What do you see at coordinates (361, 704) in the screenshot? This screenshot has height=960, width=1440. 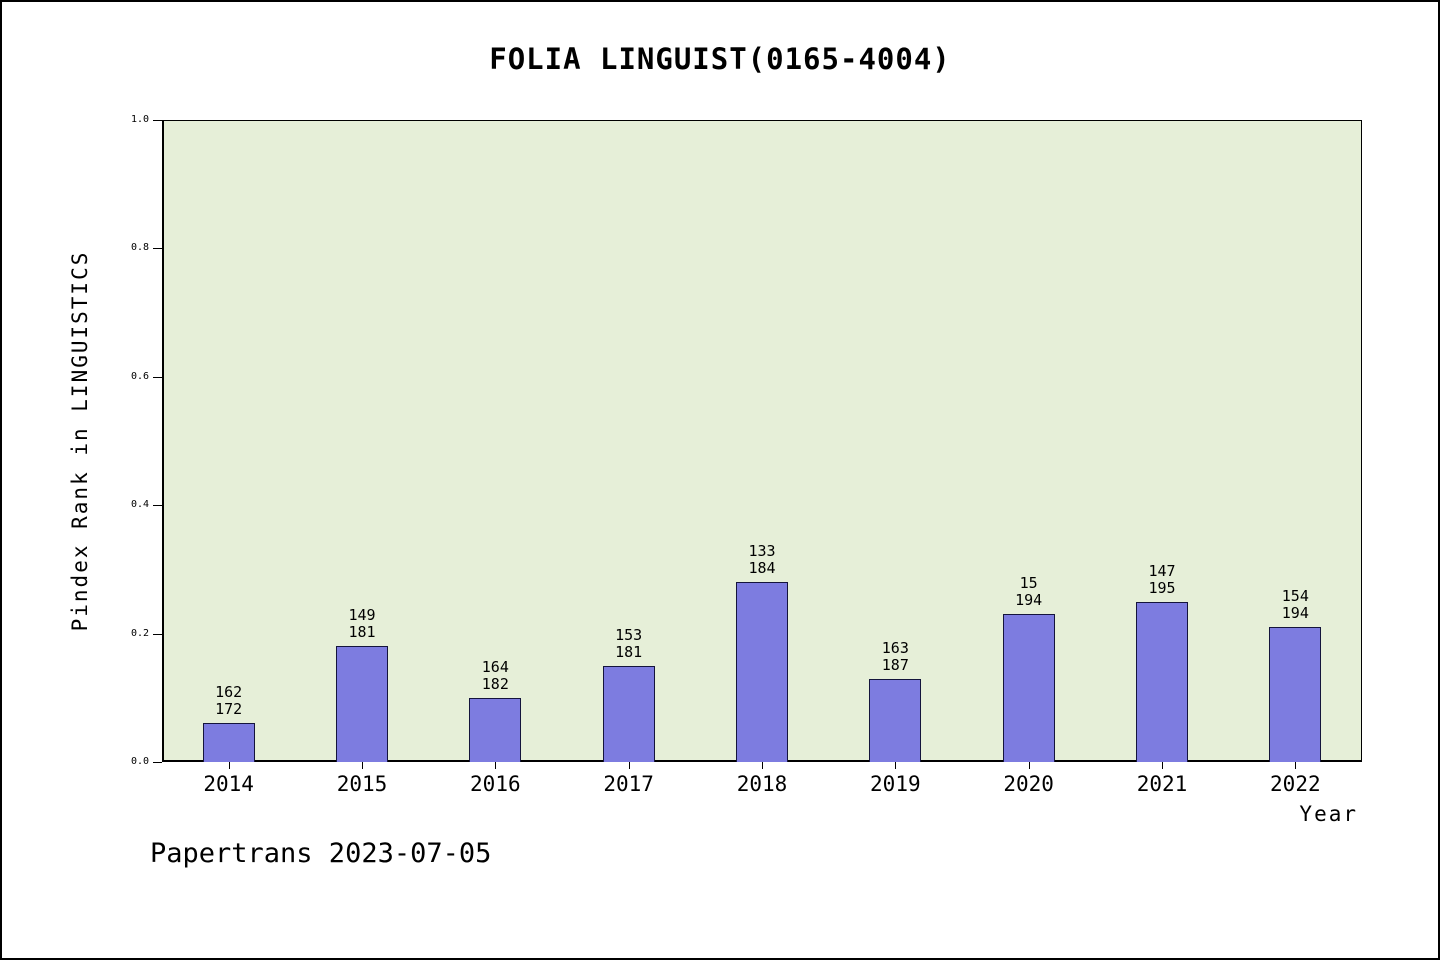 I see `bar-2015` at bounding box center [361, 704].